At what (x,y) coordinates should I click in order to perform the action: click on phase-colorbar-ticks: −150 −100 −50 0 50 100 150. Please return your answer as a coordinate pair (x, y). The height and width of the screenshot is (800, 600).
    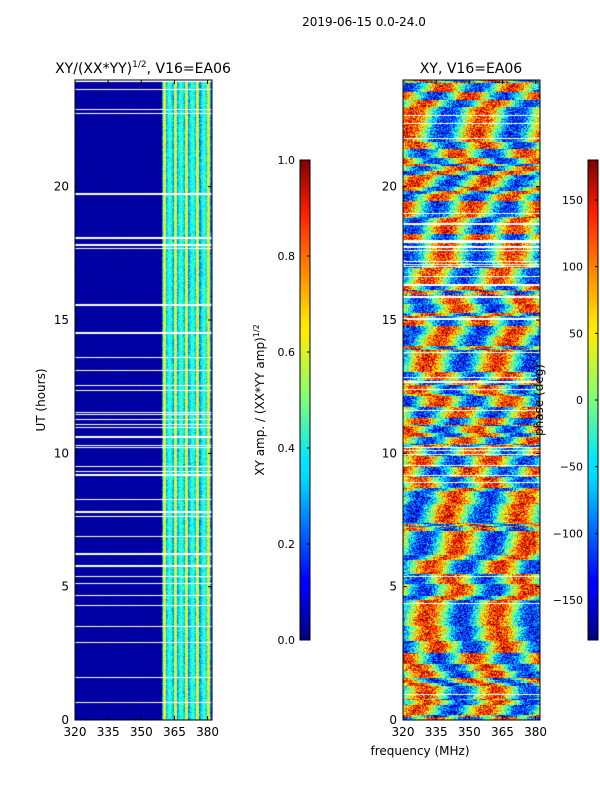
    Looking at the image, I should click on (575, 400).